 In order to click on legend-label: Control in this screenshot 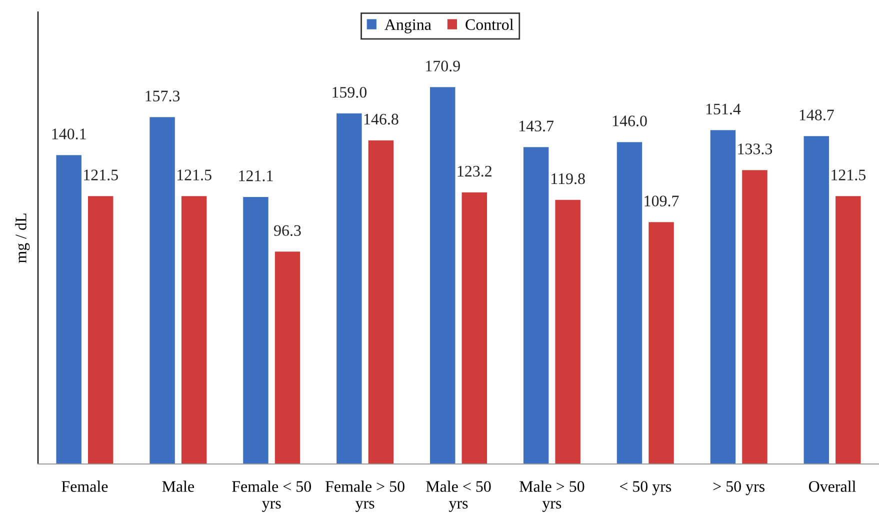, I will do `click(490, 24)`.